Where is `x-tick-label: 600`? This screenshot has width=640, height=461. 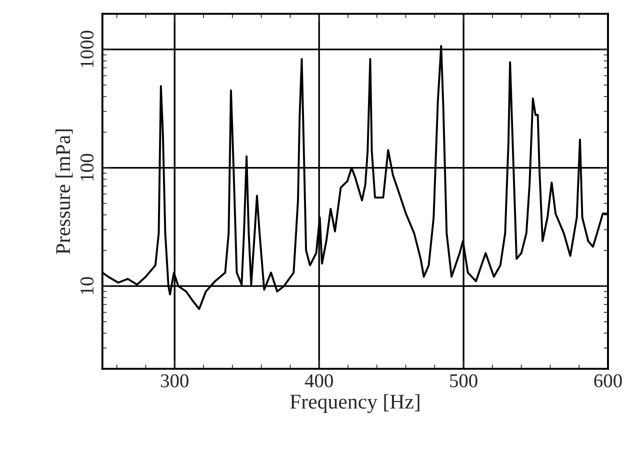
x-tick-label: 600 is located at coordinates (608, 381).